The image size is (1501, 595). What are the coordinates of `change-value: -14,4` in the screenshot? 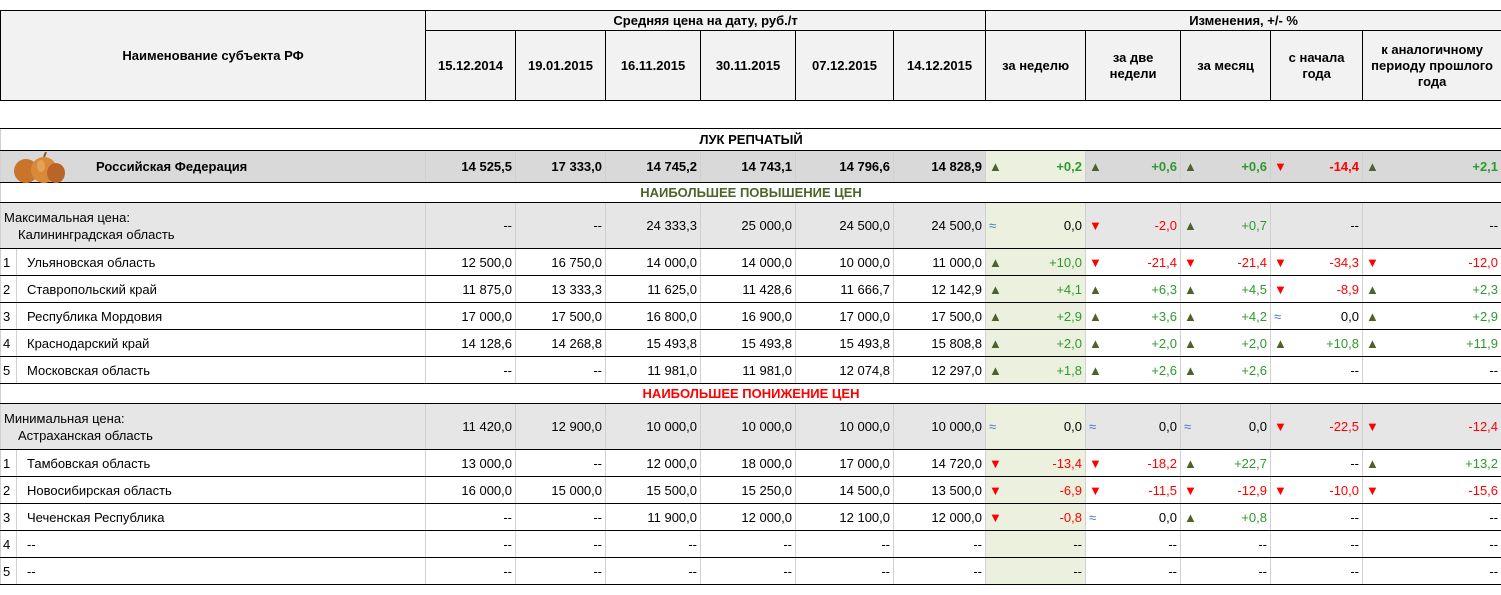 It's located at (1344, 166).